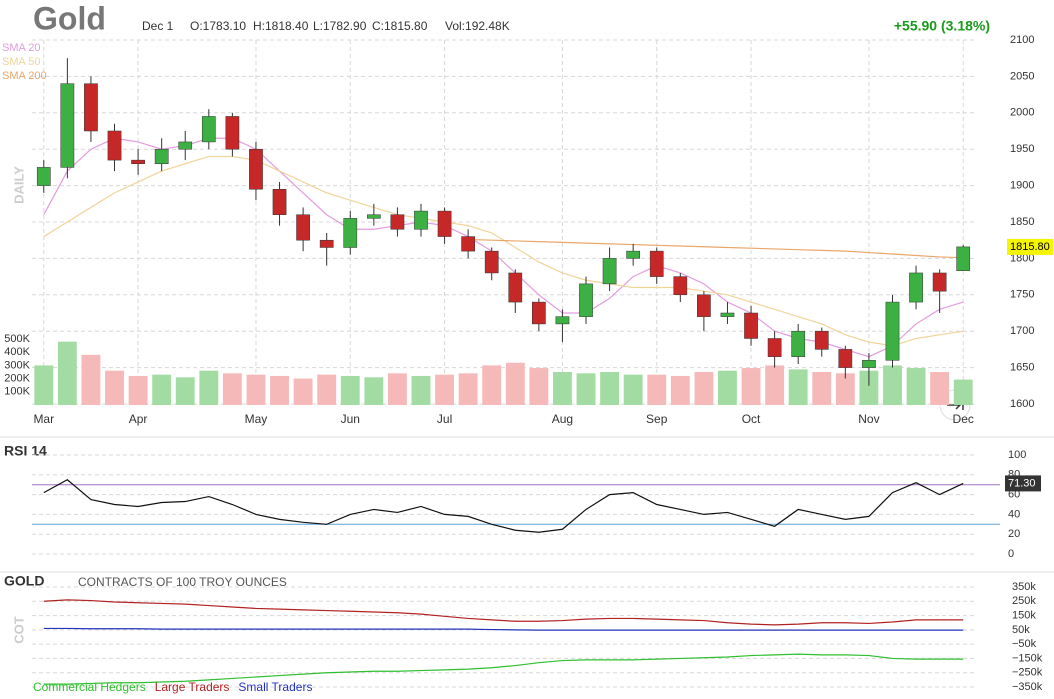 The width and height of the screenshot is (1054, 699). What do you see at coordinates (24, 76) in the screenshot?
I see `legend-entry: SMA 200` at bounding box center [24, 76].